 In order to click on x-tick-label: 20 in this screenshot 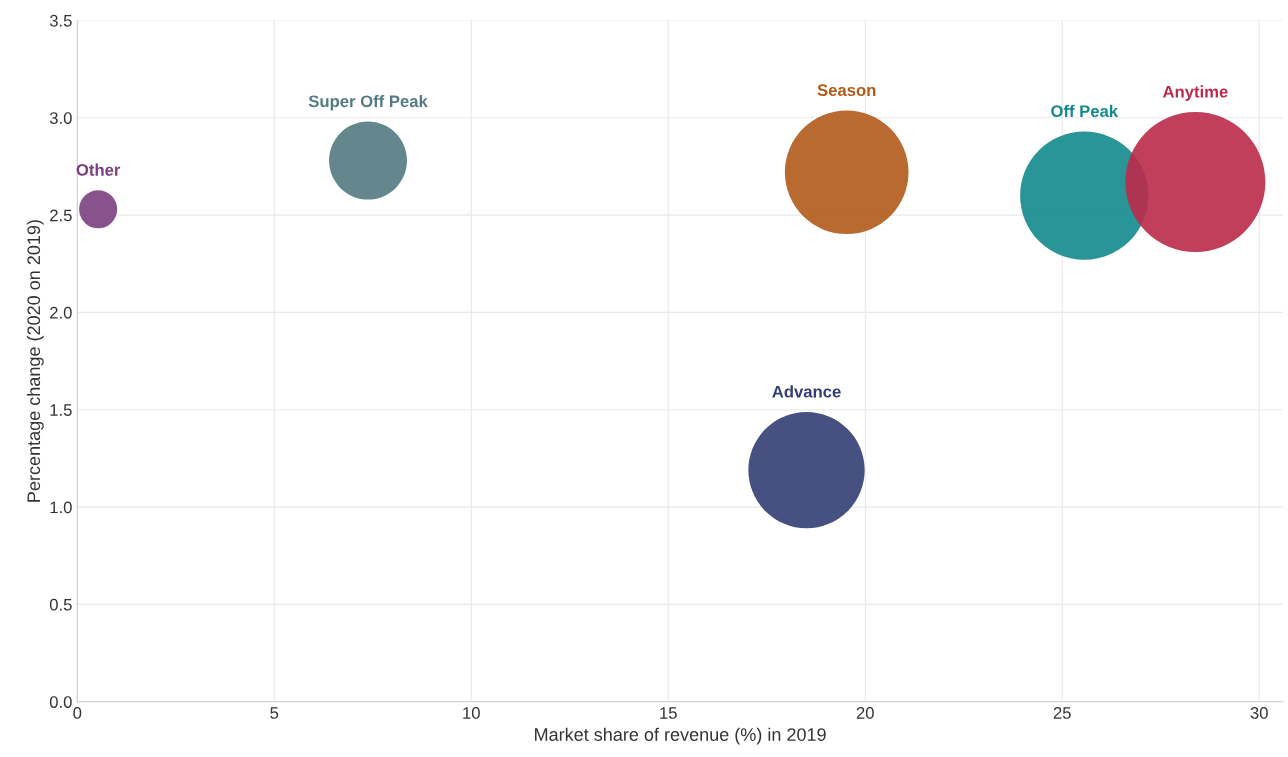, I will do `click(865, 713)`.